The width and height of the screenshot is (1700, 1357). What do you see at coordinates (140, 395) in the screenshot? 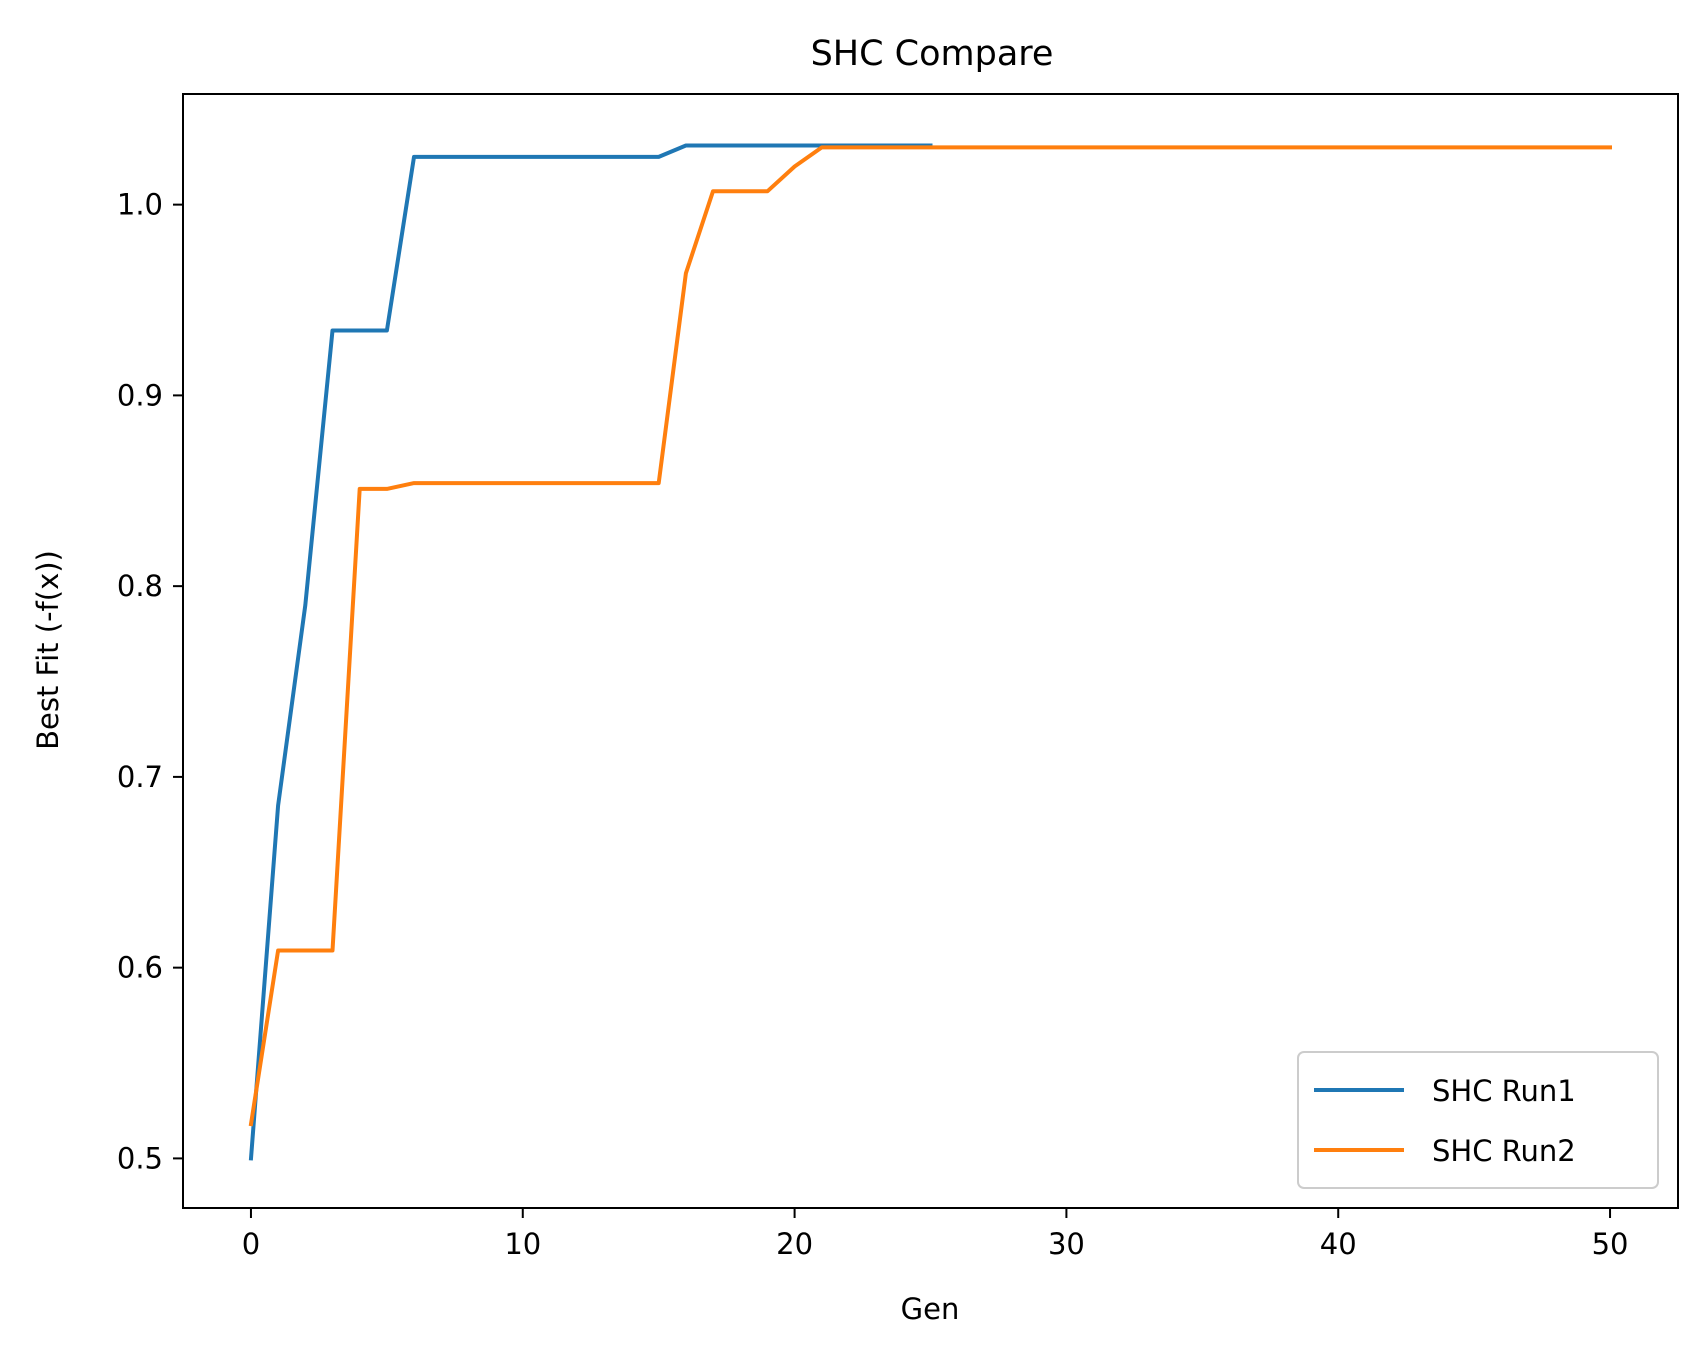
I see `y-tick-label: 0.9` at bounding box center [140, 395].